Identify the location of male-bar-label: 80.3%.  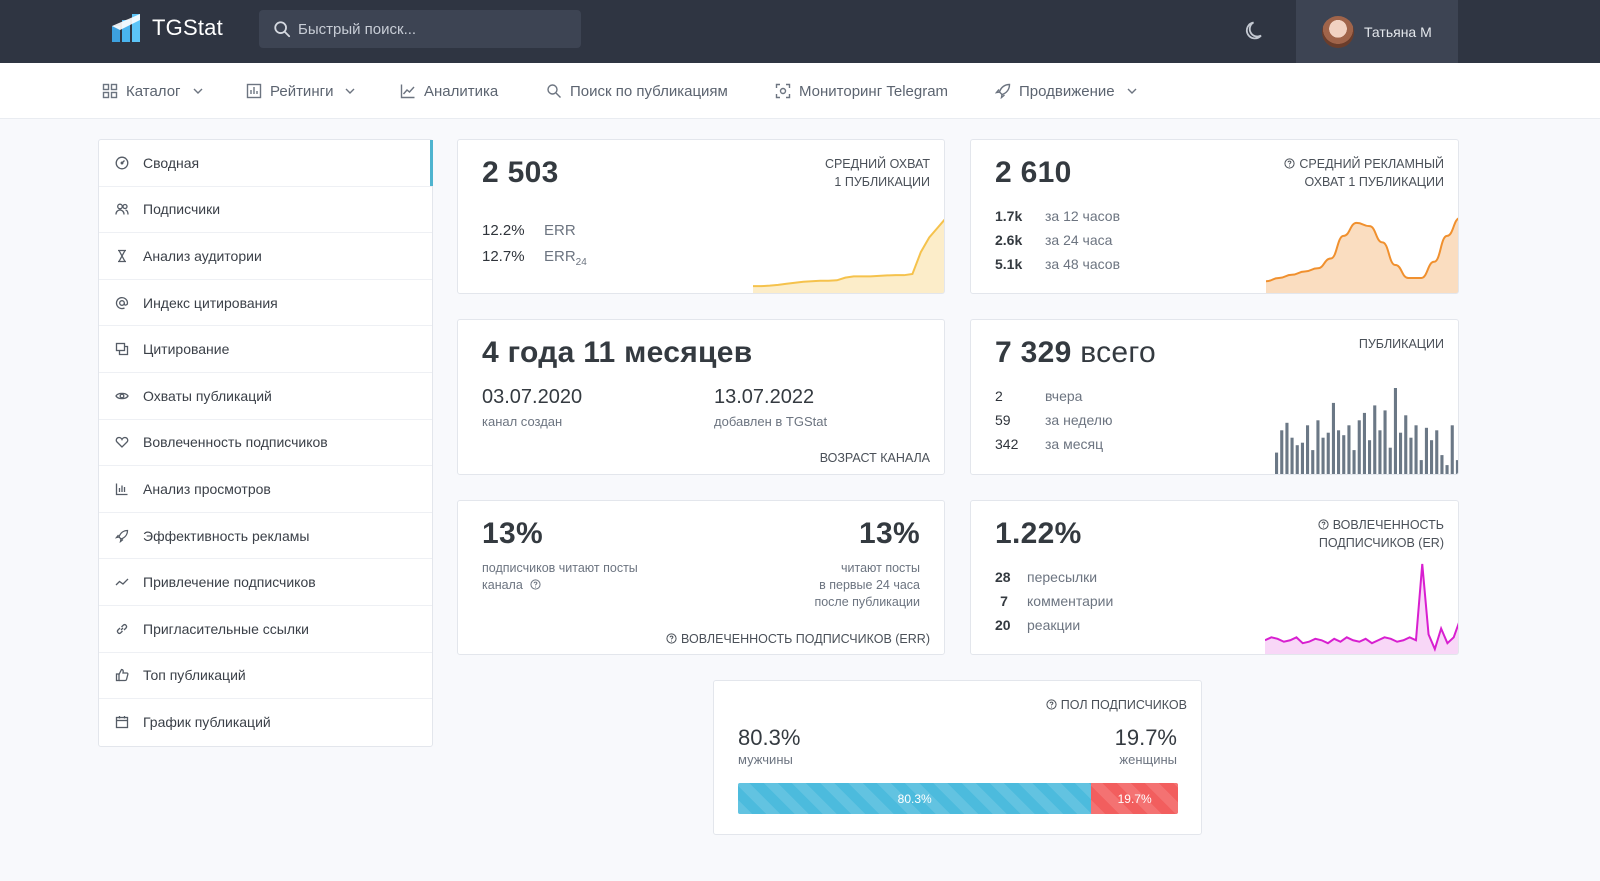
(914, 798).